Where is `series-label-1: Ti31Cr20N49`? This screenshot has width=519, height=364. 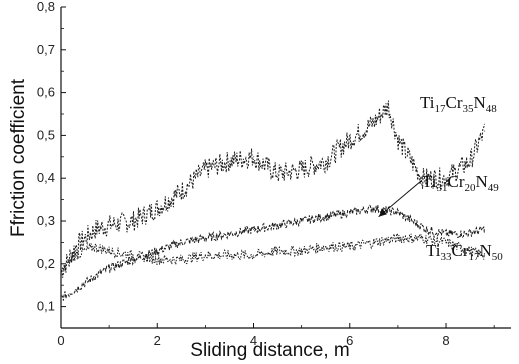 series-label-1: Ti31Cr20N49 is located at coordinates (460, 183).